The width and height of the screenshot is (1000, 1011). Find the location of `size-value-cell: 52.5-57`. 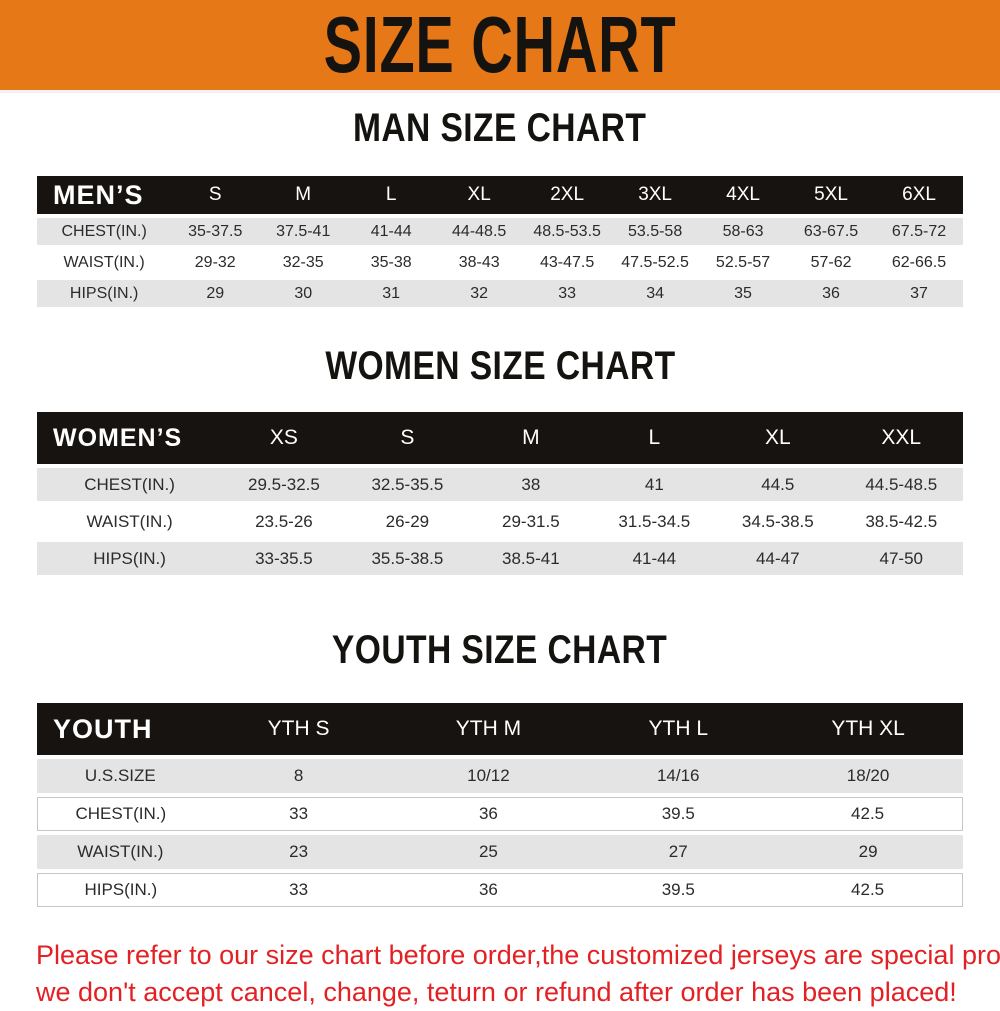

size-value-cell: 52.5-57 is located at coordinates (743, 262).